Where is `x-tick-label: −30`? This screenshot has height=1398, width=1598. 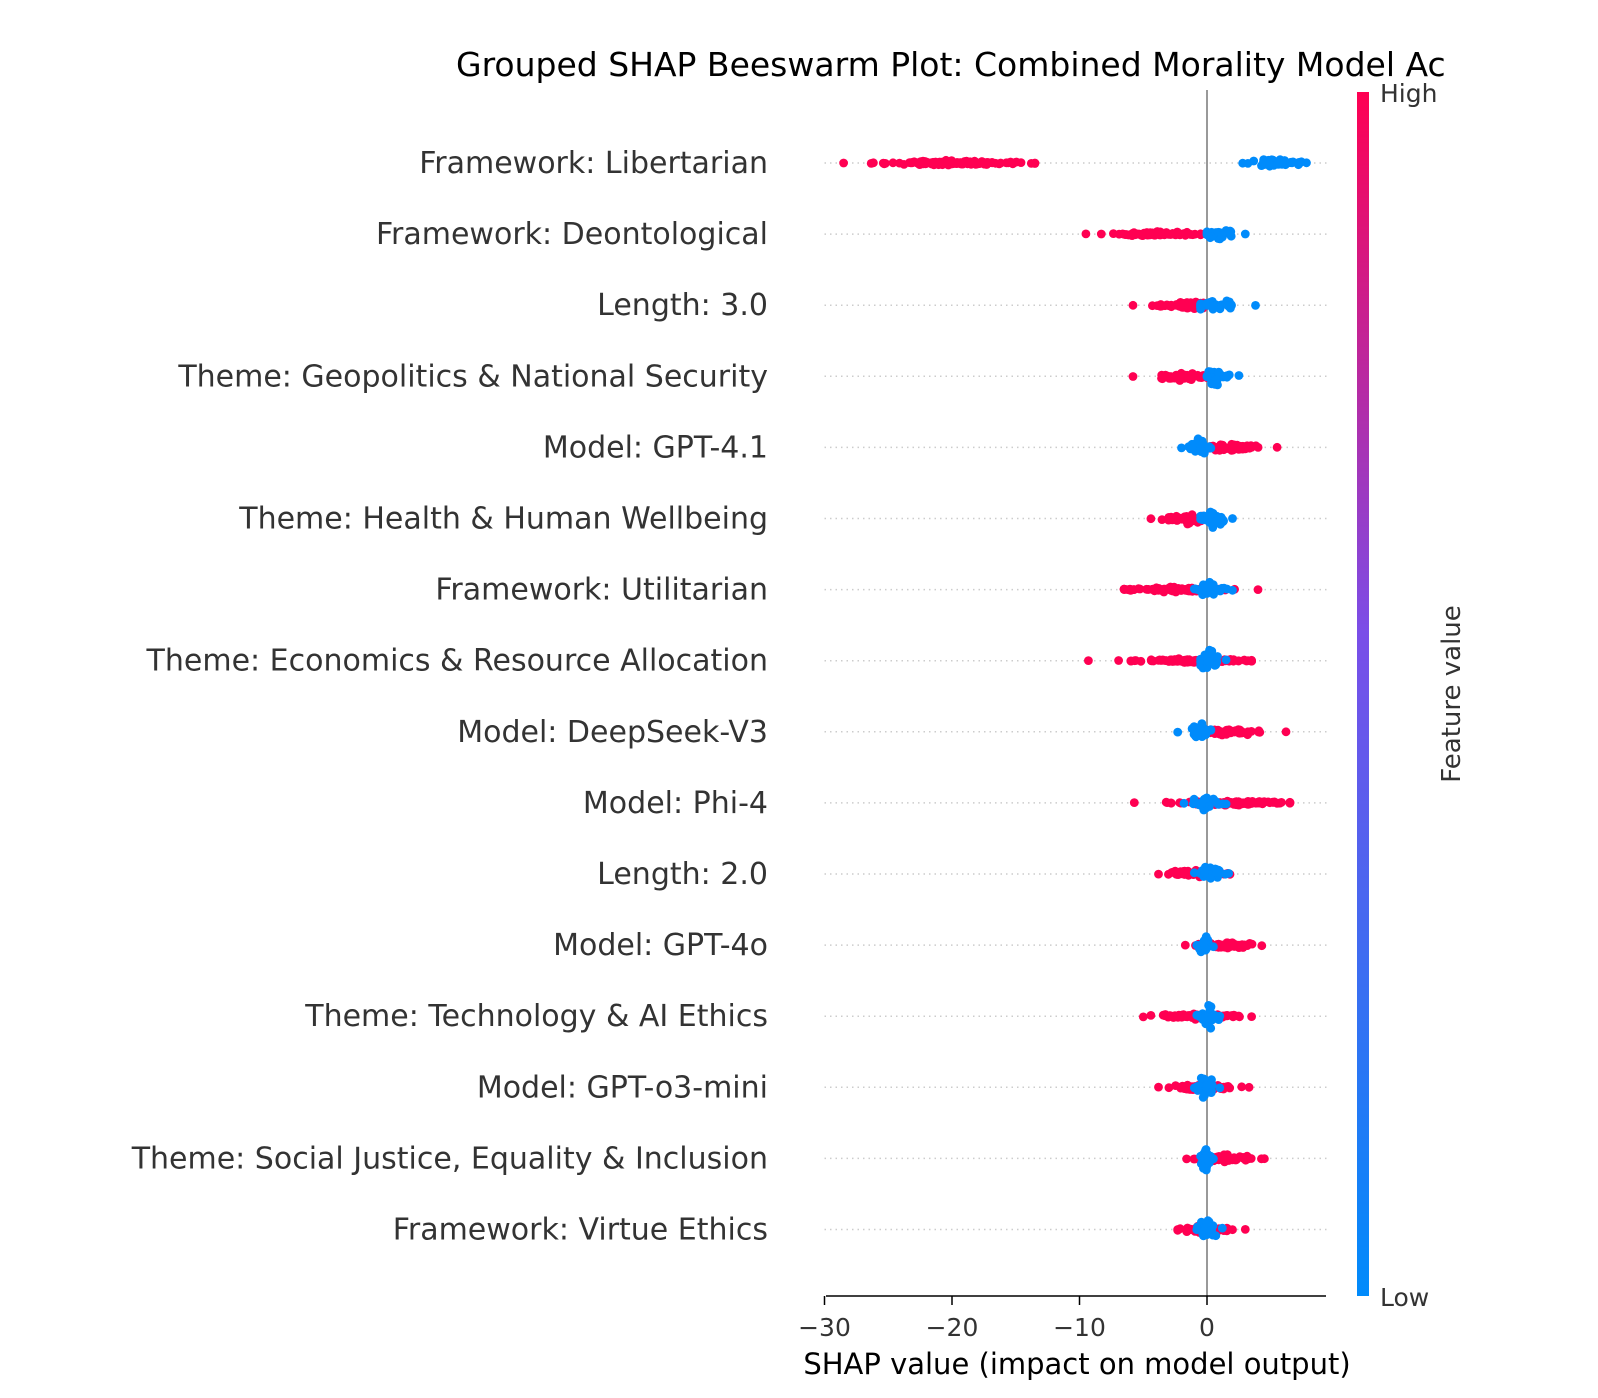 x-tick-label: −30 is located at coordinates (824, 1327).